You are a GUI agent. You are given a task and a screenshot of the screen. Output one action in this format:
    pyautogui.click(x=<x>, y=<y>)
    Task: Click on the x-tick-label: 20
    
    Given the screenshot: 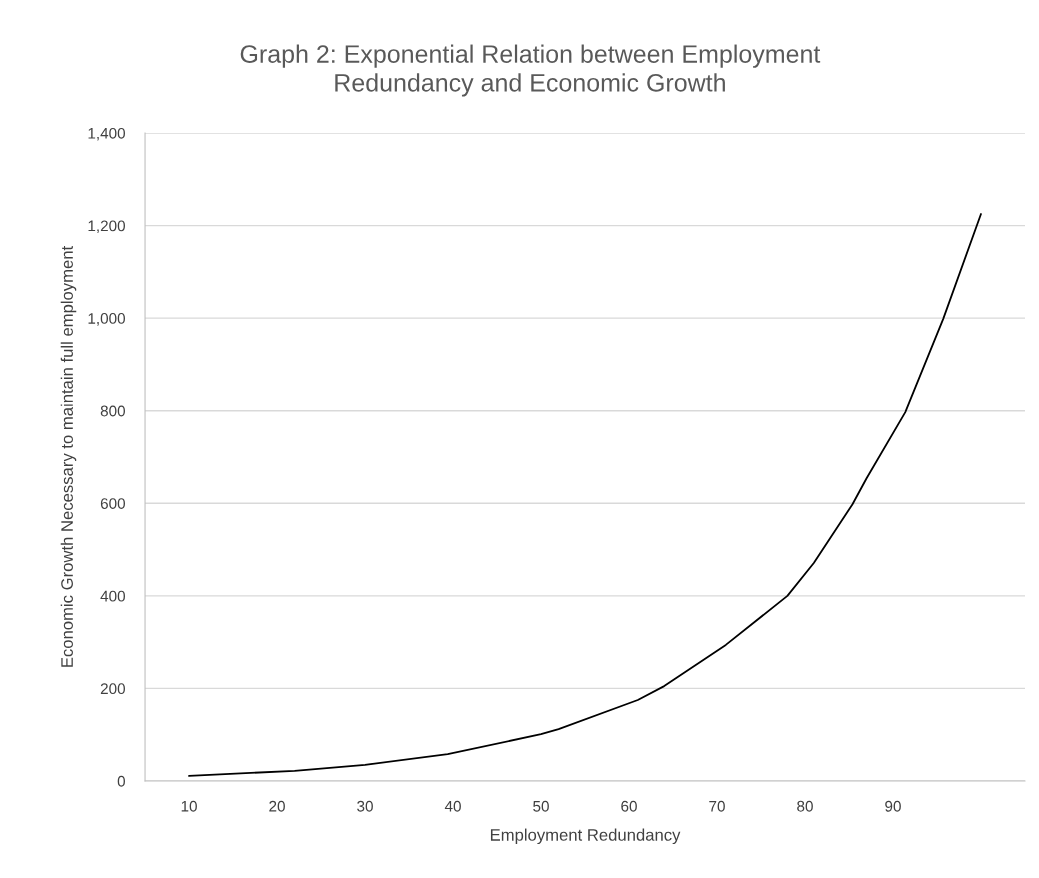 What is the action you would take?
    pyautogui.click(x=277, y=806)
    